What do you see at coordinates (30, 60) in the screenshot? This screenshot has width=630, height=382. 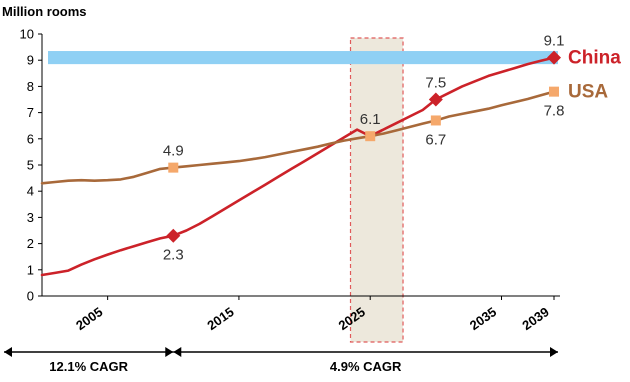 I see `y-tick-label: 9` at bounding box center [30, 60].